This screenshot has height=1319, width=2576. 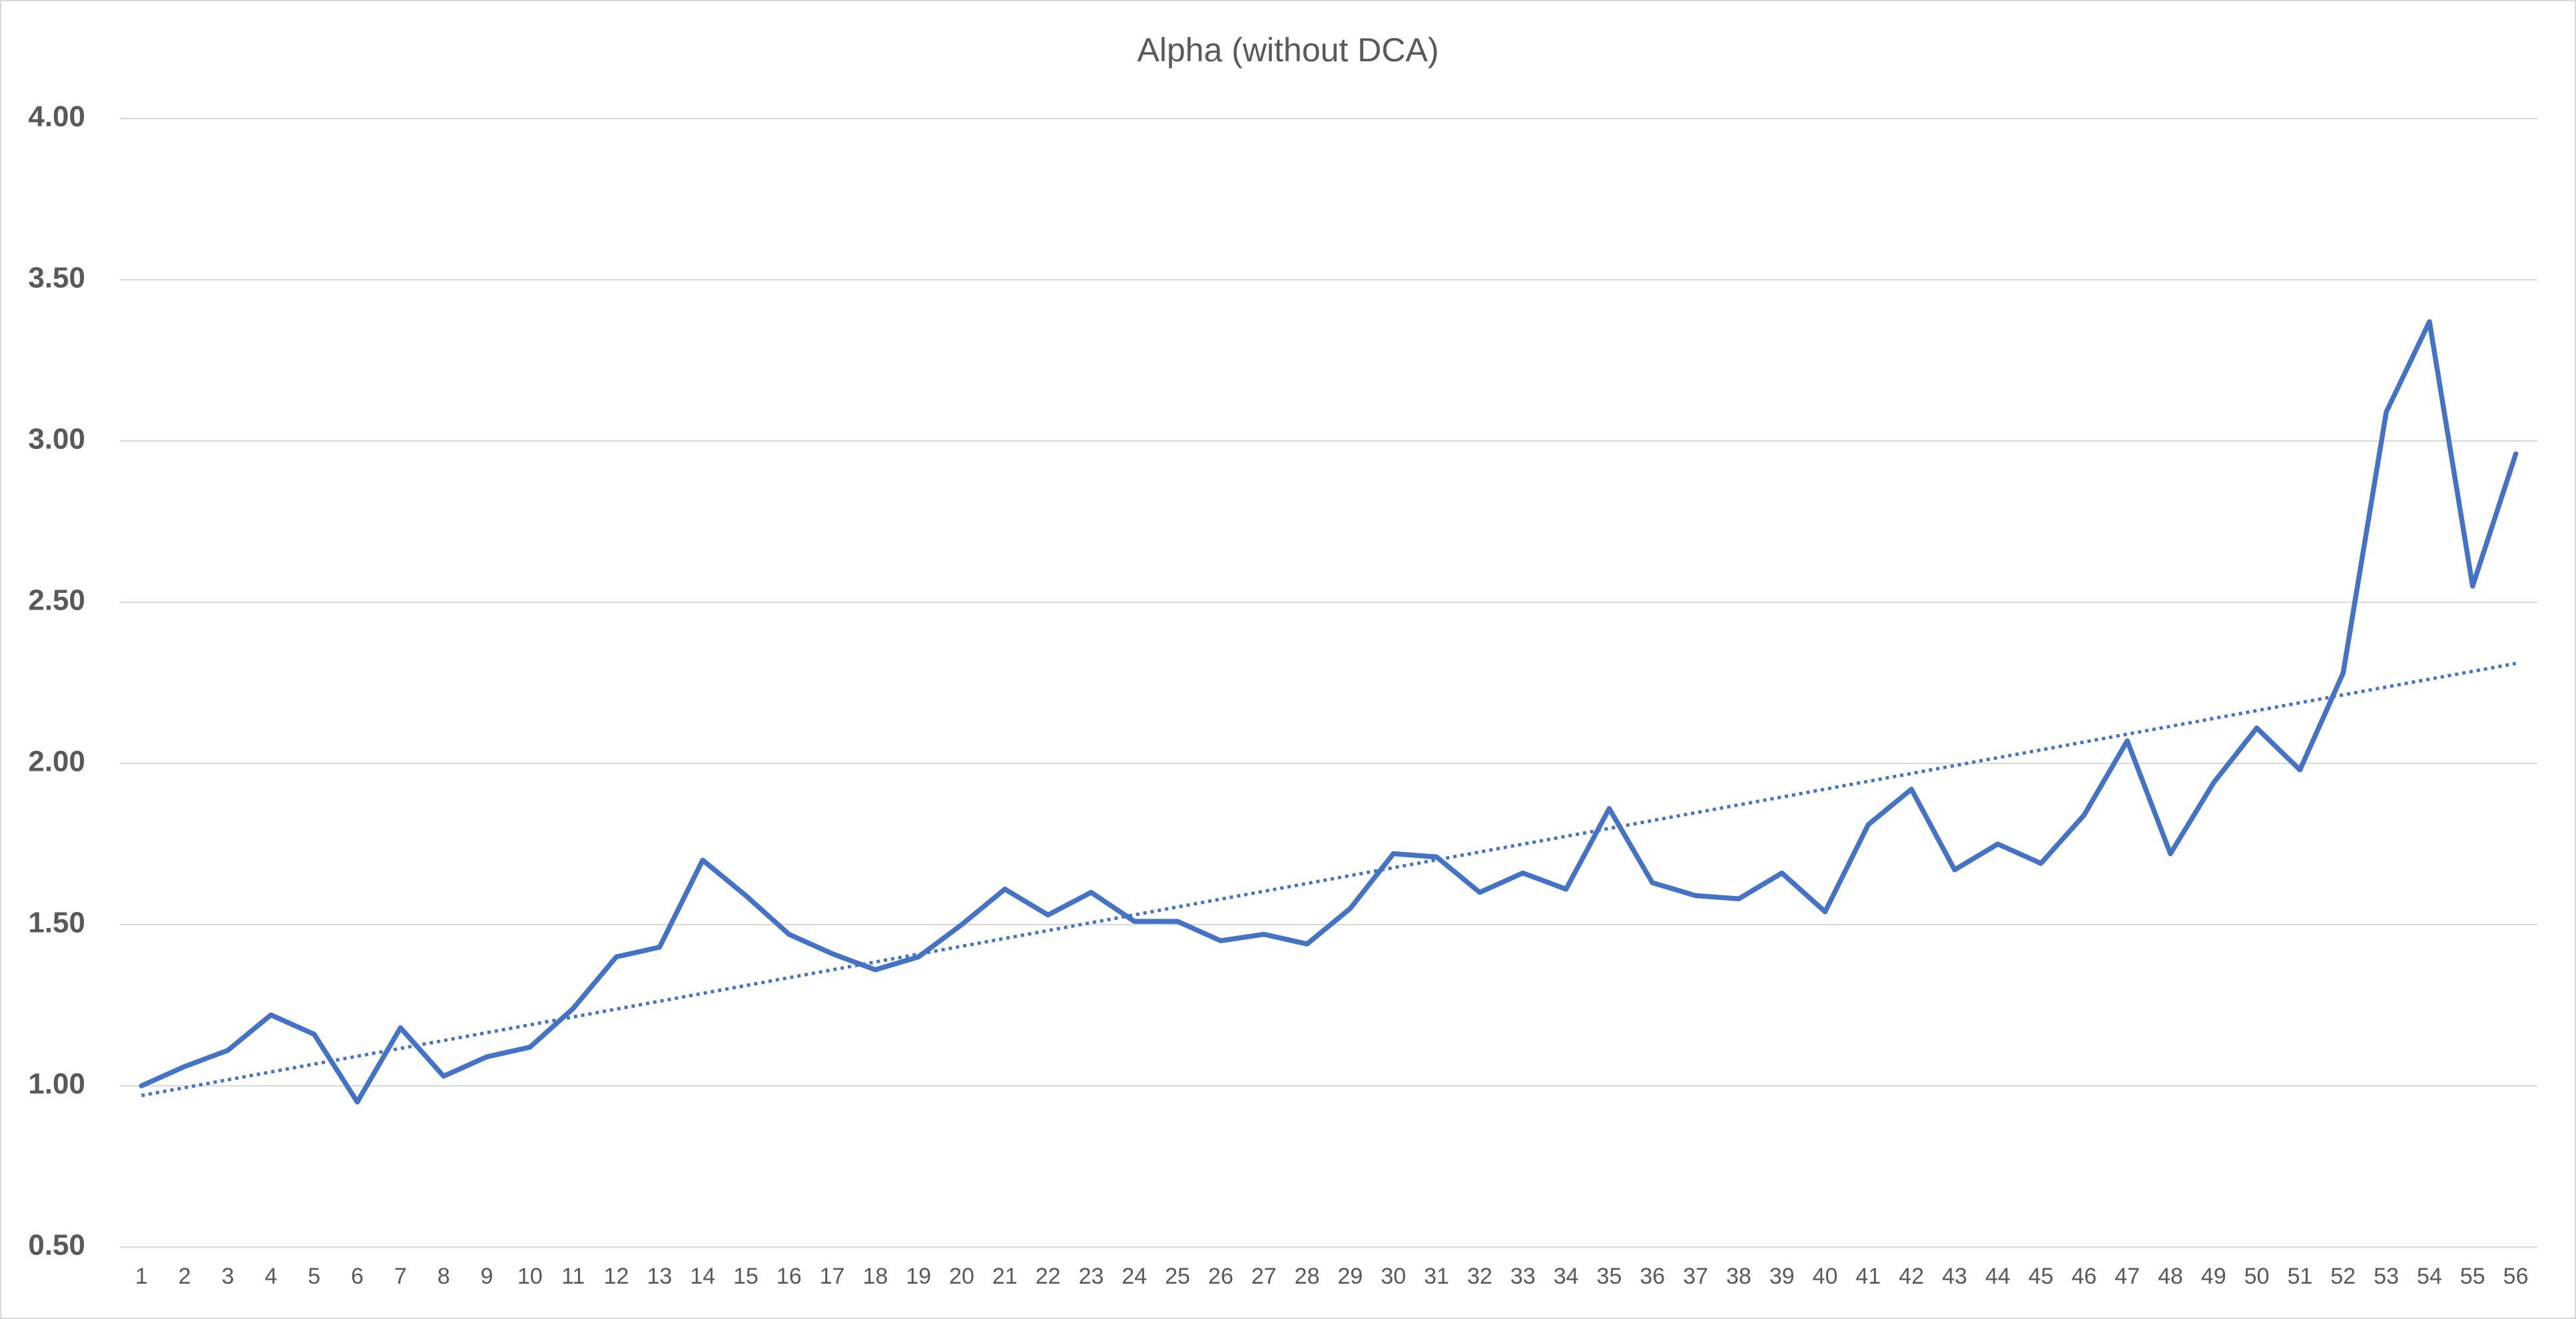 What do you see at coordinates (1782, 1276) in the screenshot?
I see `x-tick-label: 39` at bounding box center [1782, 1276].